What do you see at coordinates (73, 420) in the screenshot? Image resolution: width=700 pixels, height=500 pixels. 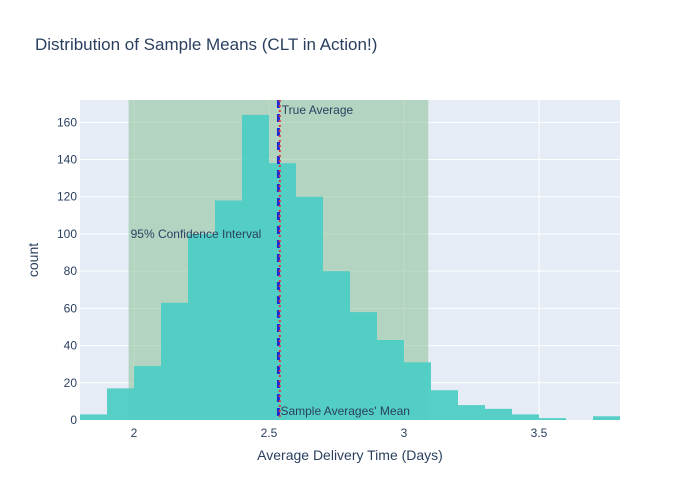 I see `y-tick-label: 0` at bounding box center [73, 420].